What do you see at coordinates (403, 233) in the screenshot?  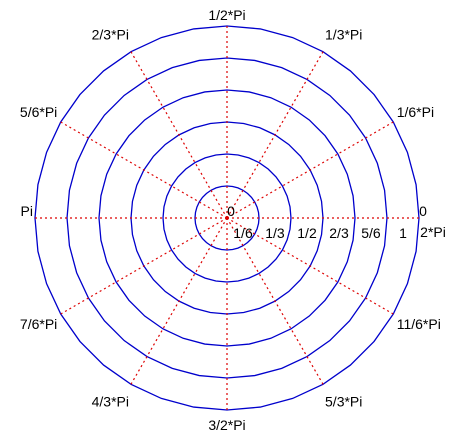 I see `radius-label-6: 1` at bounding box center [403, 233].